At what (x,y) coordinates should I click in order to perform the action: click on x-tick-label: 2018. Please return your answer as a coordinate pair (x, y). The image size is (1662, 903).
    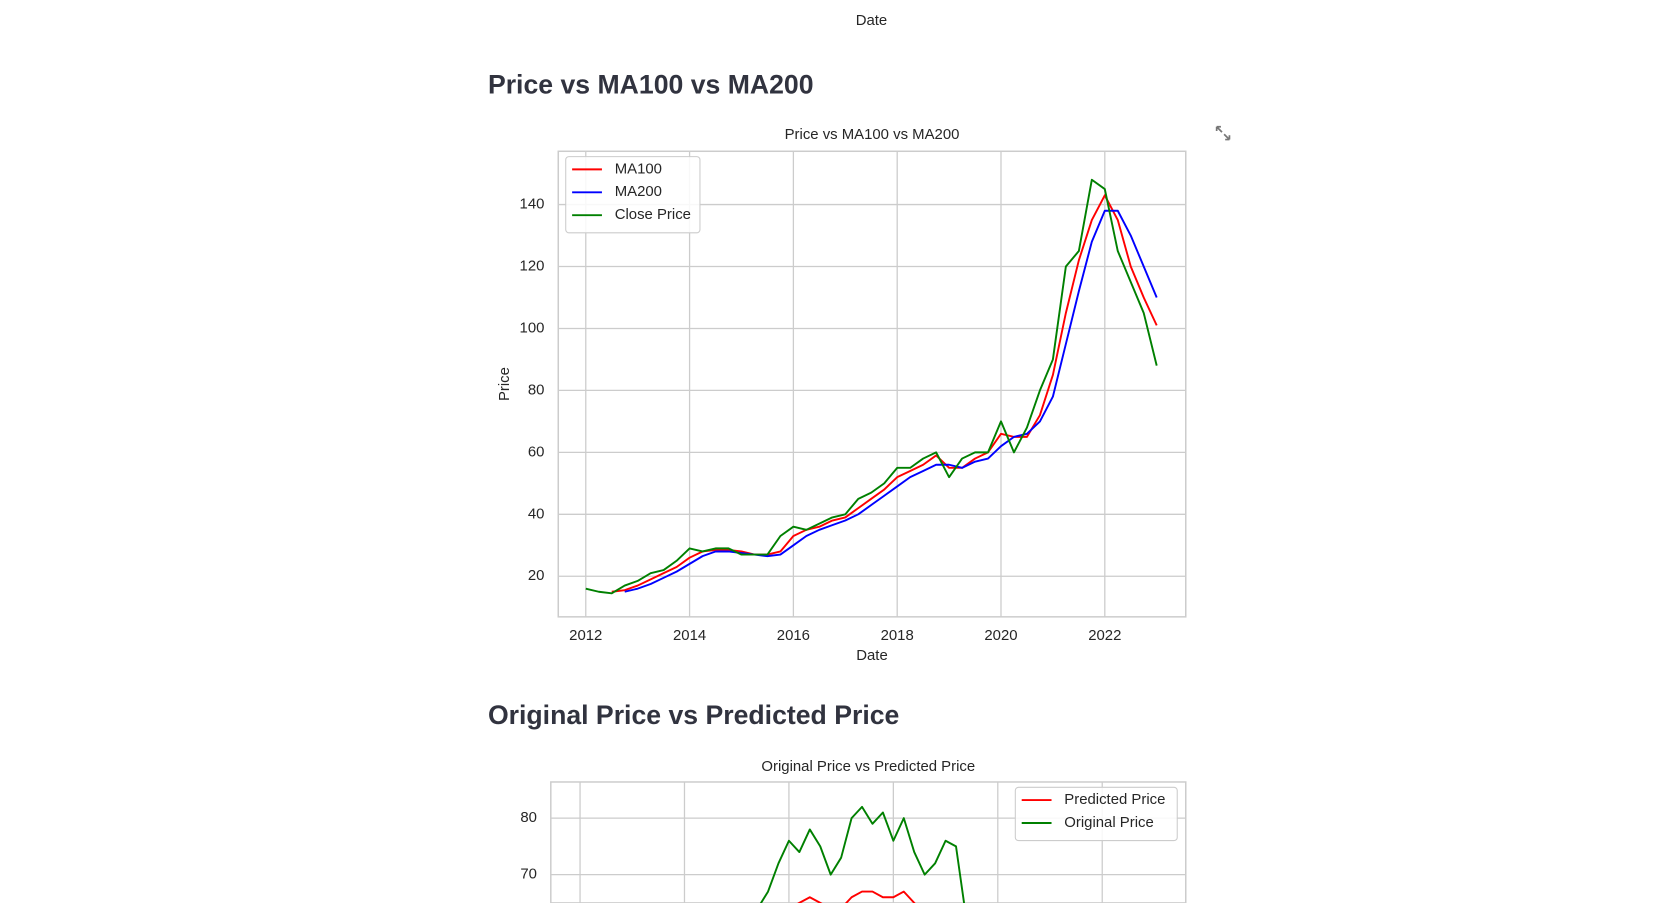
    Looking at the image, I should click on (897, 636).